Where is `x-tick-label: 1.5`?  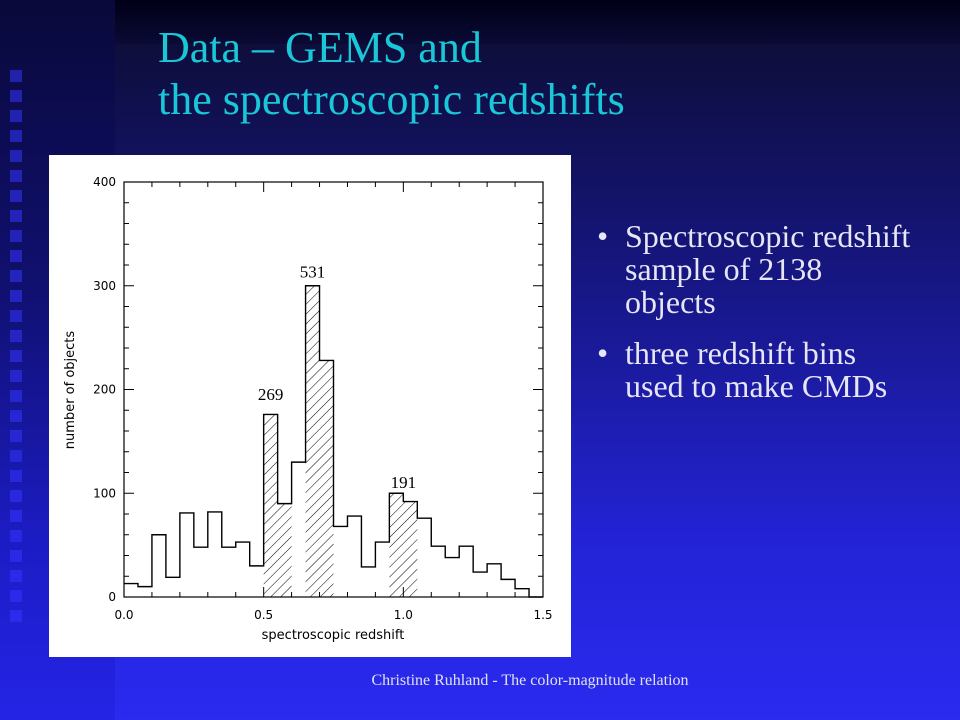
x-tick-label: 1.5 is located at coordinates (542, 615).